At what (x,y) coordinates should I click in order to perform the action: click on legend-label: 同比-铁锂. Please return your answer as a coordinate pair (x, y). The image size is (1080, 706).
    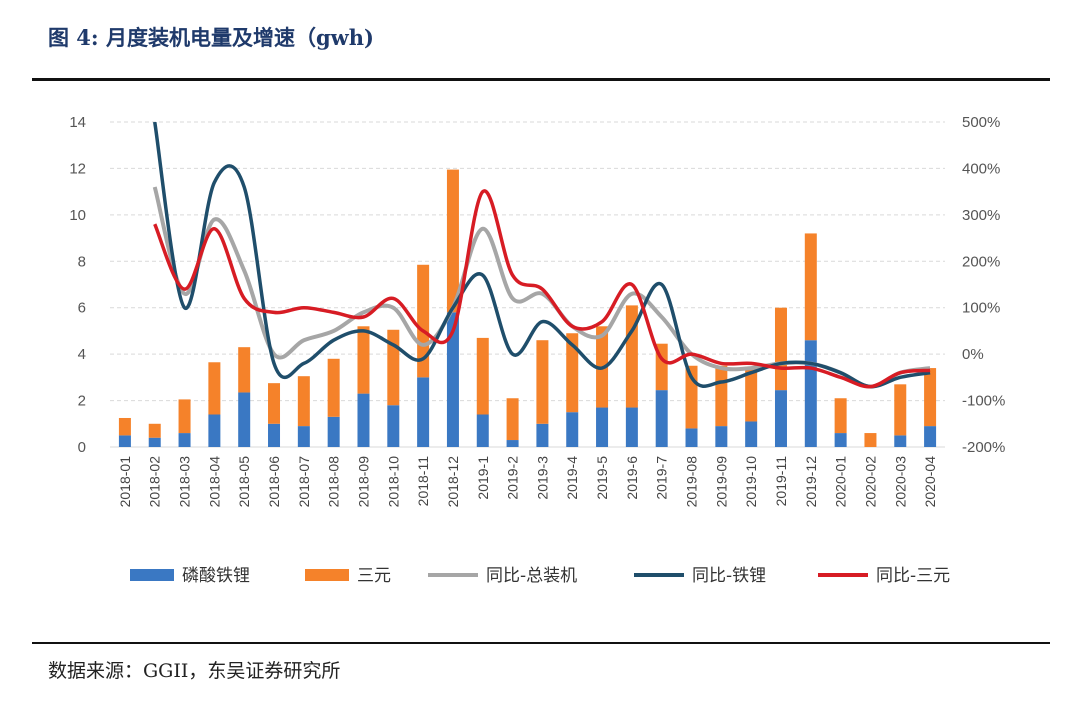
    Looking at the image, I should click on (729, 576).